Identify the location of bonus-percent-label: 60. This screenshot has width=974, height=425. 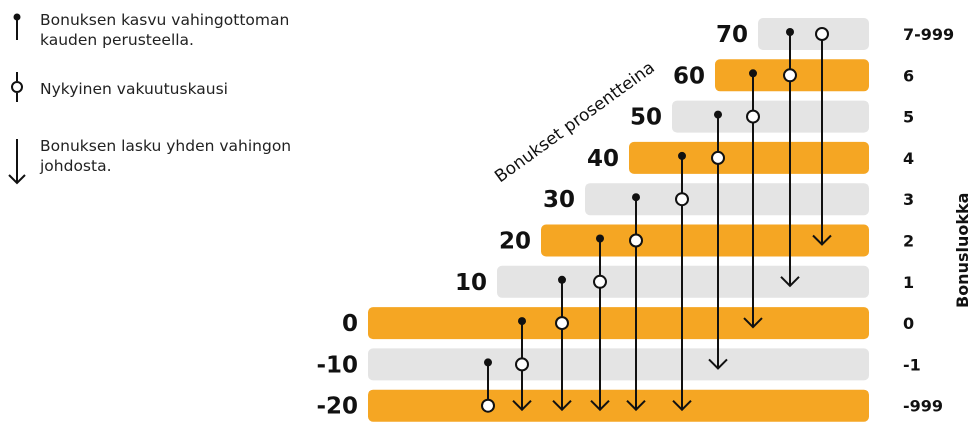
(689, 76).